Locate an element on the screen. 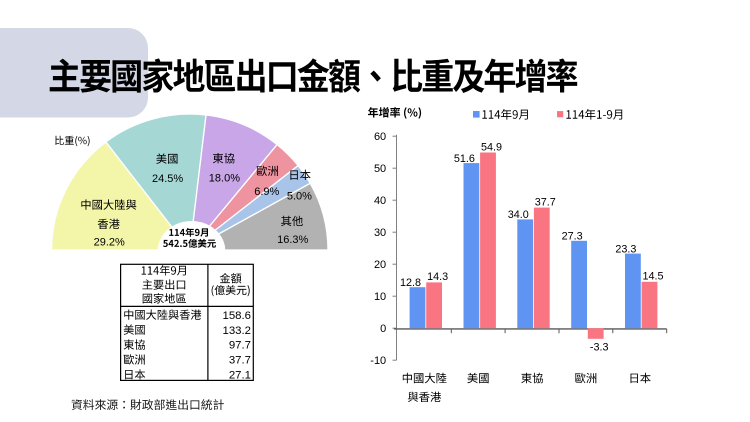 This screenshot has height=422, width=750. svg-text: 12.8 is located at coordinates (410, 283).